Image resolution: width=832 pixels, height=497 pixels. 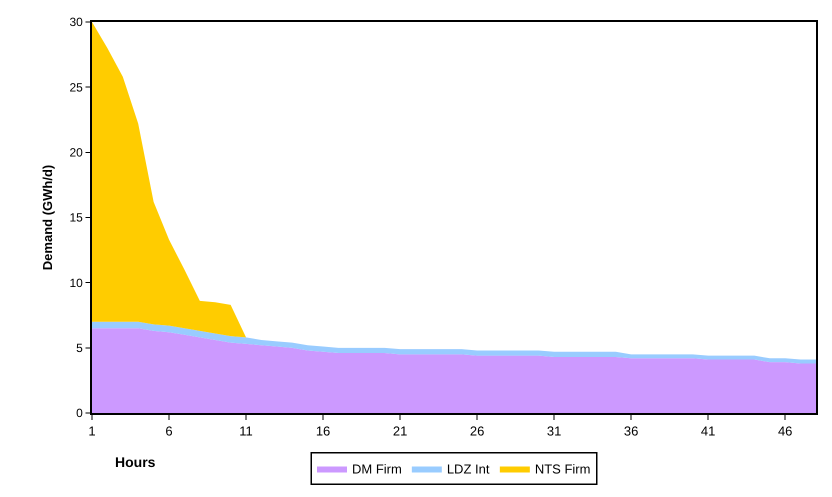 I want to click on y-tick-label: 10, so click(x=76, y=283).